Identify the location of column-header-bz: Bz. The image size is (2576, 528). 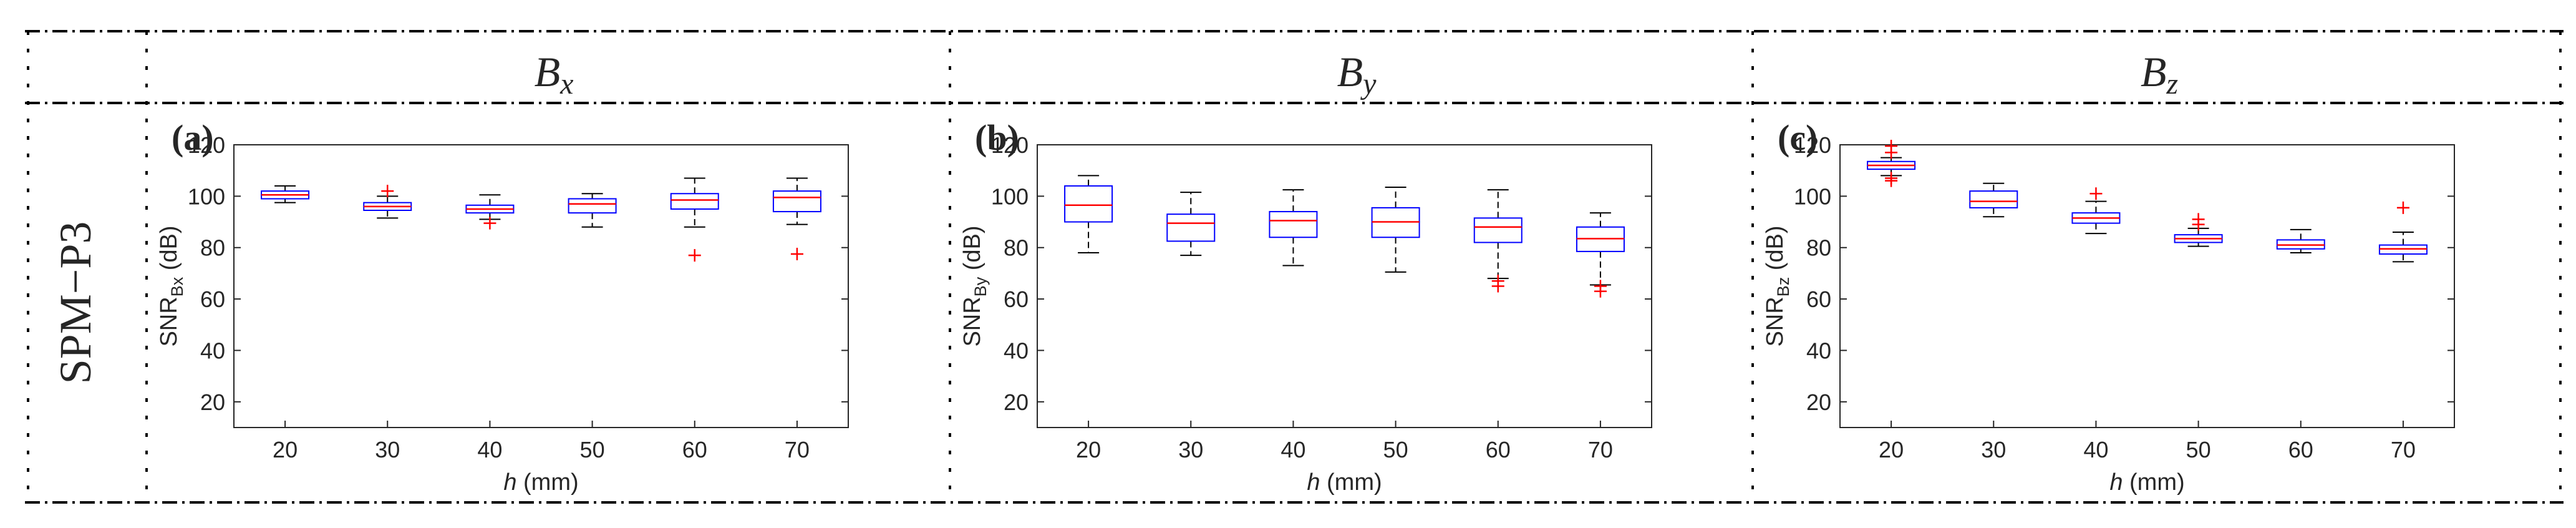
(2160, 74).